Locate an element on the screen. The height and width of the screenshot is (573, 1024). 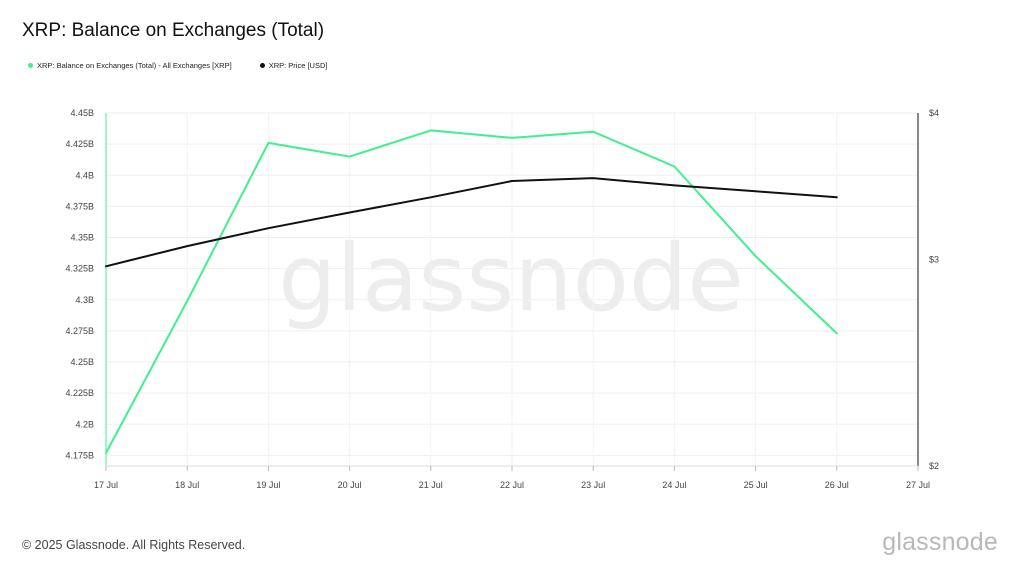
x-tick-label: 26 Jul is located at coordinates (837, 485).